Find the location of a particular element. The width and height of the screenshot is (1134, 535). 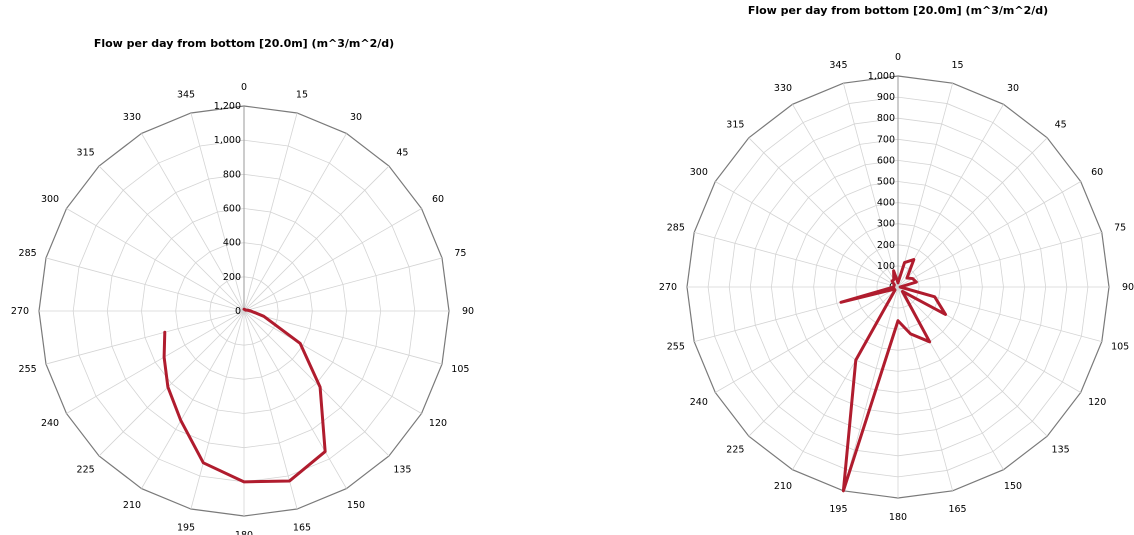

radial-tick-label: 1,200 is located at coordinates (227, 106).